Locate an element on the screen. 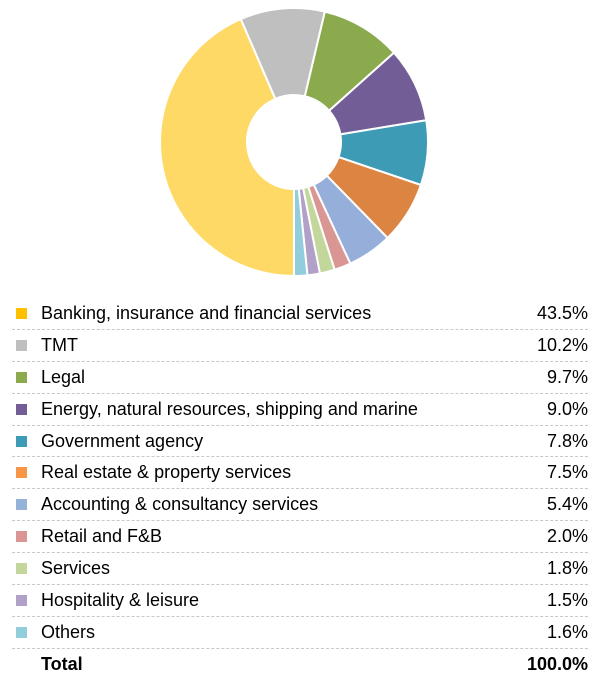  legend-label: Real estate & property services is located at coordinates (166, 472).